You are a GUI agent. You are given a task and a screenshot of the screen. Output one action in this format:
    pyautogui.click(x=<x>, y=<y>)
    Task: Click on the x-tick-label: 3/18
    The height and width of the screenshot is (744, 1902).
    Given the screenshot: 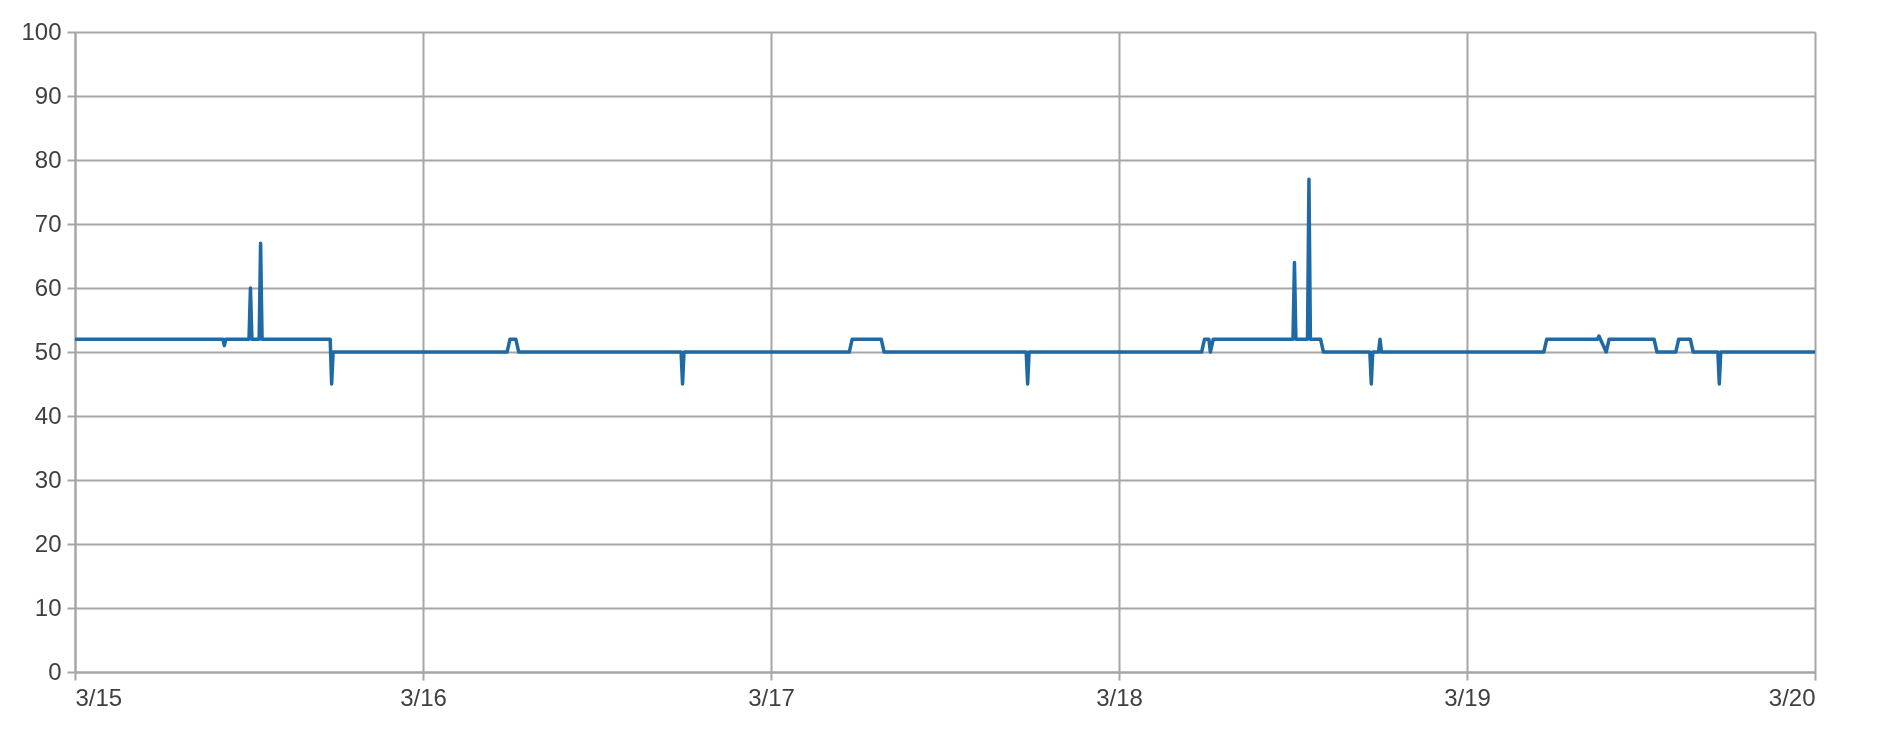 What is the action you would take?
    pyautogui.click(x=1119, y=697)
    